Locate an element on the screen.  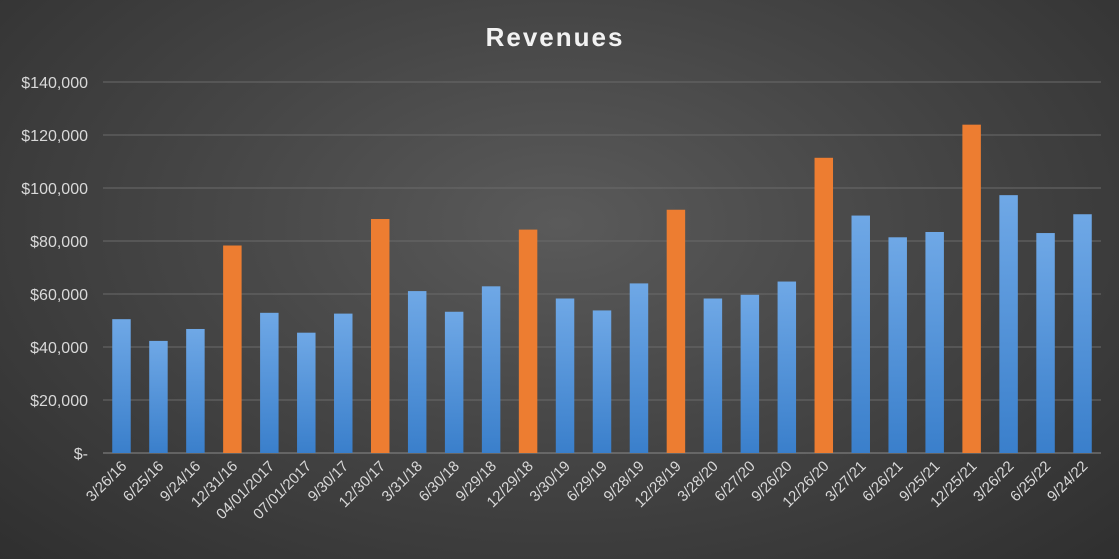
x-tick-label: 6/29/19 is located at coordinates (586, 481).